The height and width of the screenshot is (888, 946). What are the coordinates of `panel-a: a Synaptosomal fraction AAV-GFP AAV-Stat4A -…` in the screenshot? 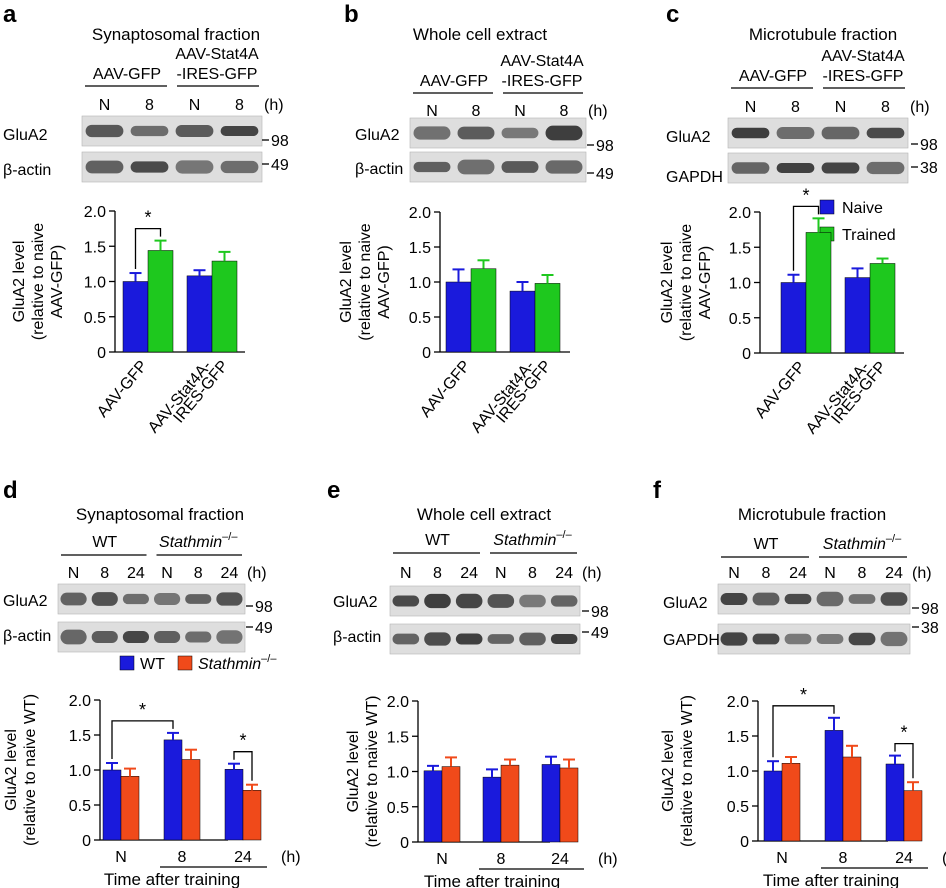 It's located at (146, 92).